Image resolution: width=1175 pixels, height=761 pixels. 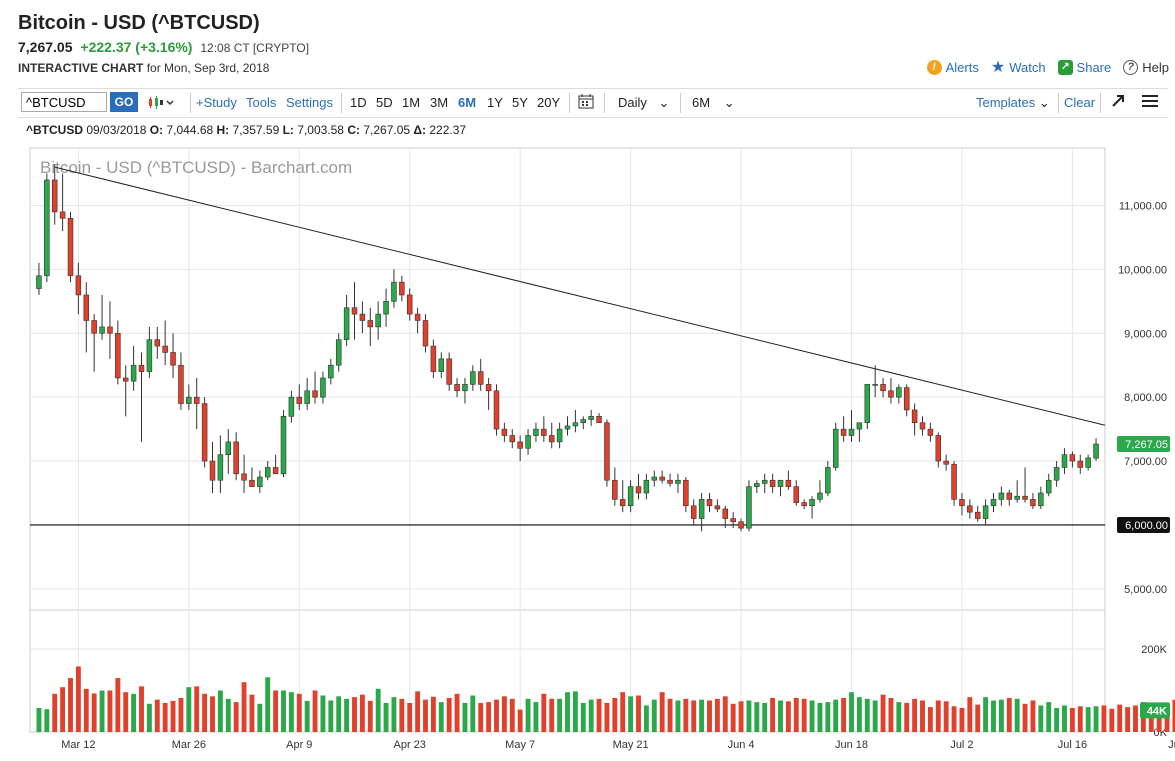 What do you see at coordinates (467, 102) in the screenshot?
I see `range-6m: 6M` at bounding box center [467, 102].